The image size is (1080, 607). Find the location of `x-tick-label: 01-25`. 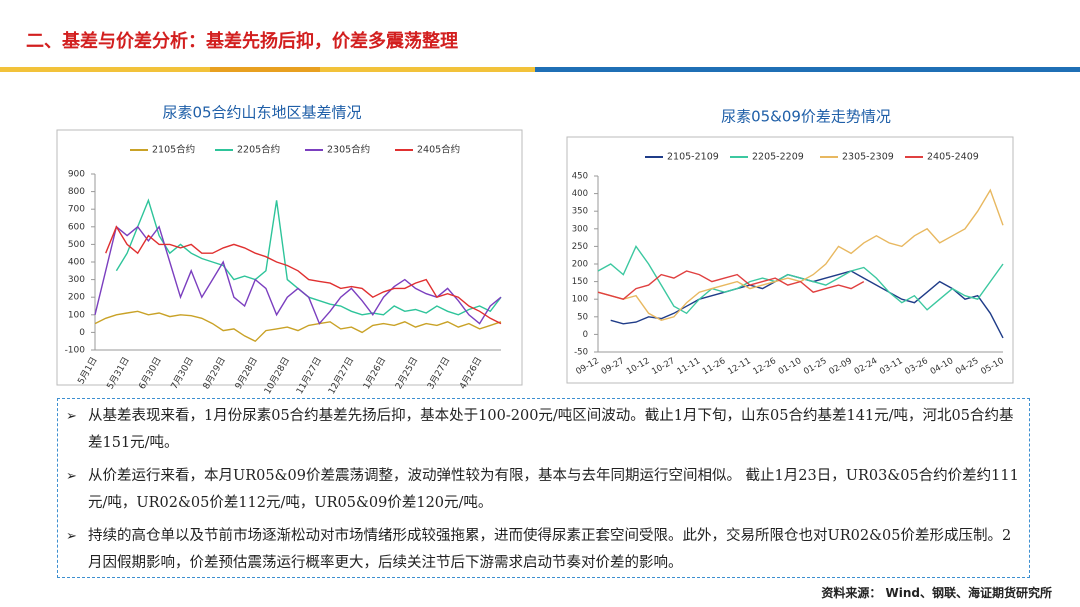

x-tick-label: 01-25 is located at coordinates (815, 366).